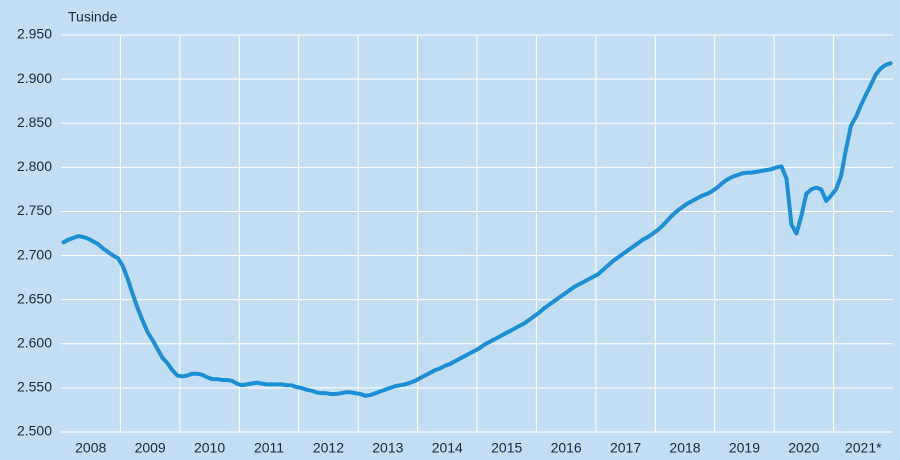 Image resolution: width=900 pixels, height=460 pixels. Describe the element at coordinates (863, 448) in the screenshot. I see `x-tick-label: 2021*` at that location.